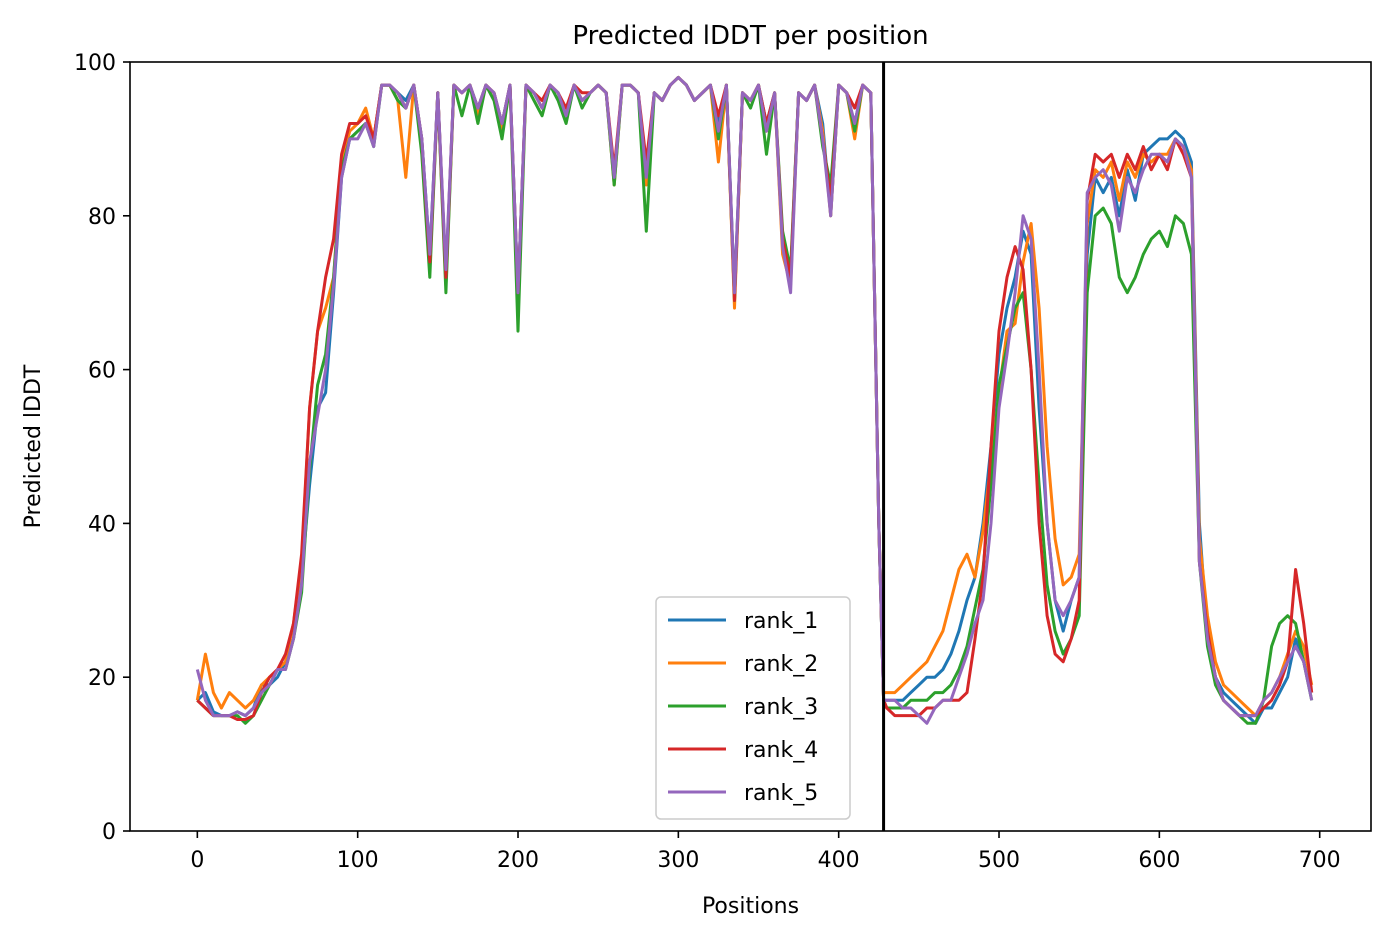 This screenshot has width=1391, height=939. I want to click on x-tick-label: 300, so click(678, 860).